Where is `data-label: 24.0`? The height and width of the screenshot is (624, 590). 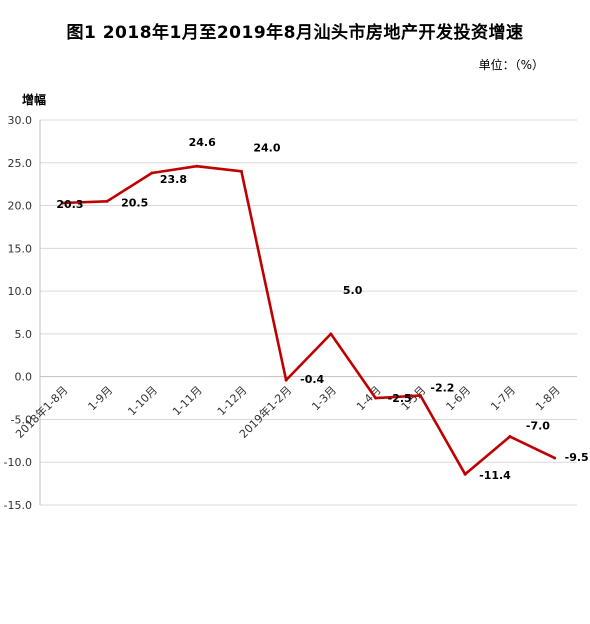 data-label: 24.0 is located at coordinates (266, 147).